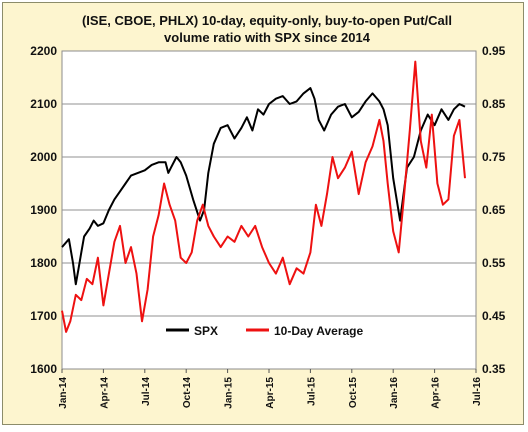 The image size is (528, 432). I want to click on legend: SPX 10-Day Average, so click(264, 331).